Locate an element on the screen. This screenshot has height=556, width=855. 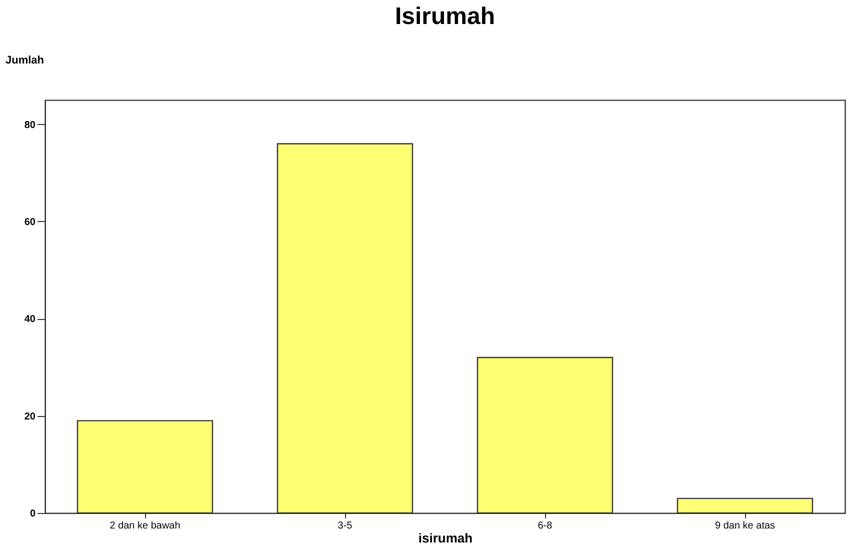
x-tick-label: 9 dan ke atas is located at coordinates (745, 526).